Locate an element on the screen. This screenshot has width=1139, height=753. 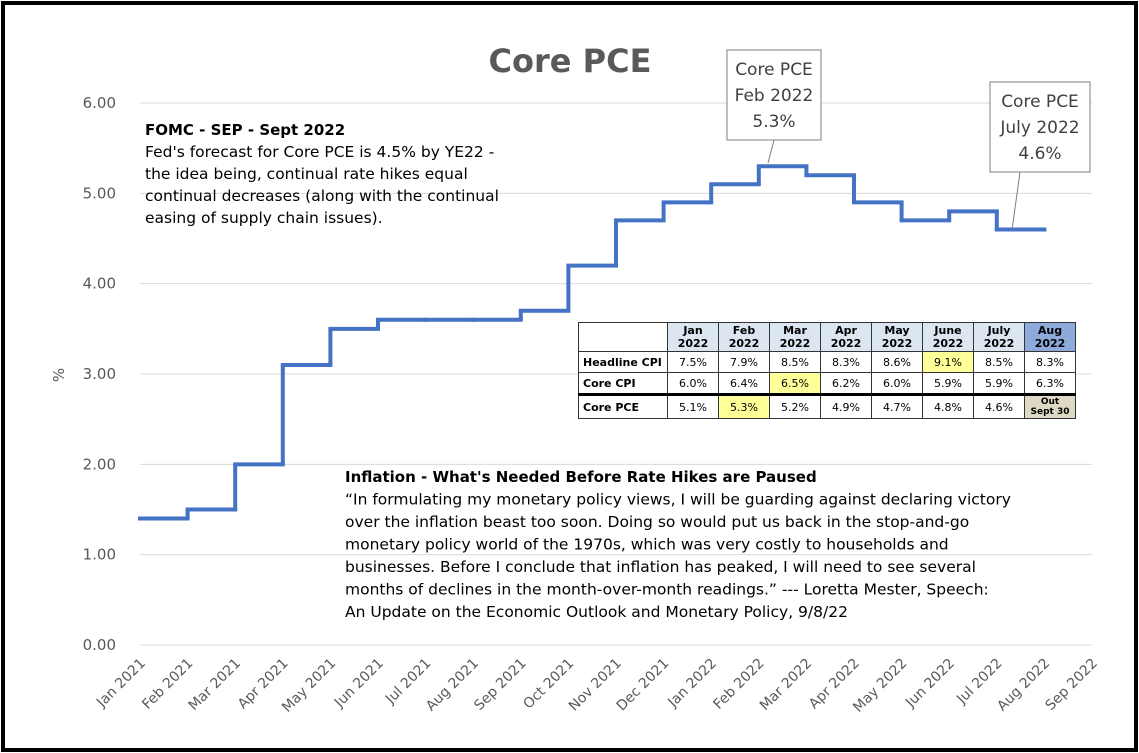
table-header-cell: Mar 2022 is located at coordinates (795, 337).